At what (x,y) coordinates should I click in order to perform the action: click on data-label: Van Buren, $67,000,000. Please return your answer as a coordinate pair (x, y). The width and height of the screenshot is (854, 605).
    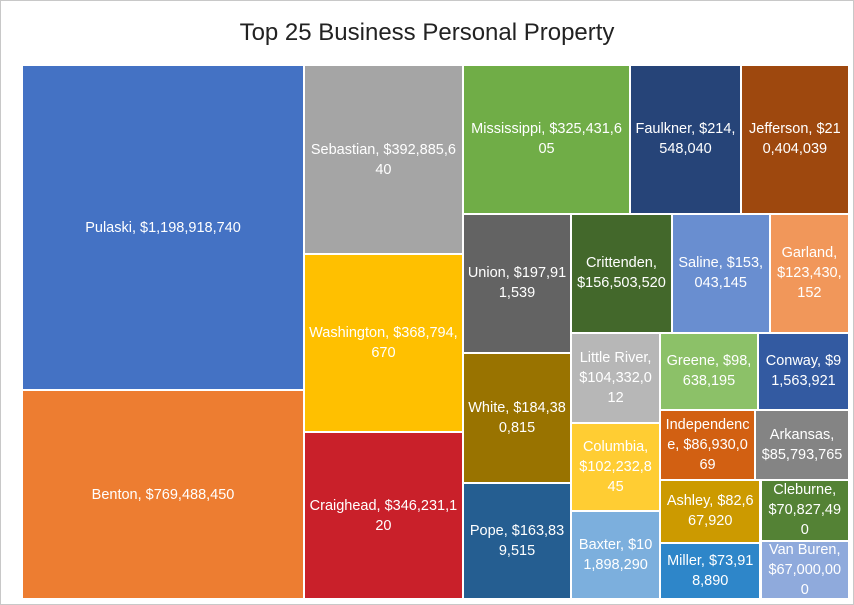
    Looking at the image, I should click on (805, 570).